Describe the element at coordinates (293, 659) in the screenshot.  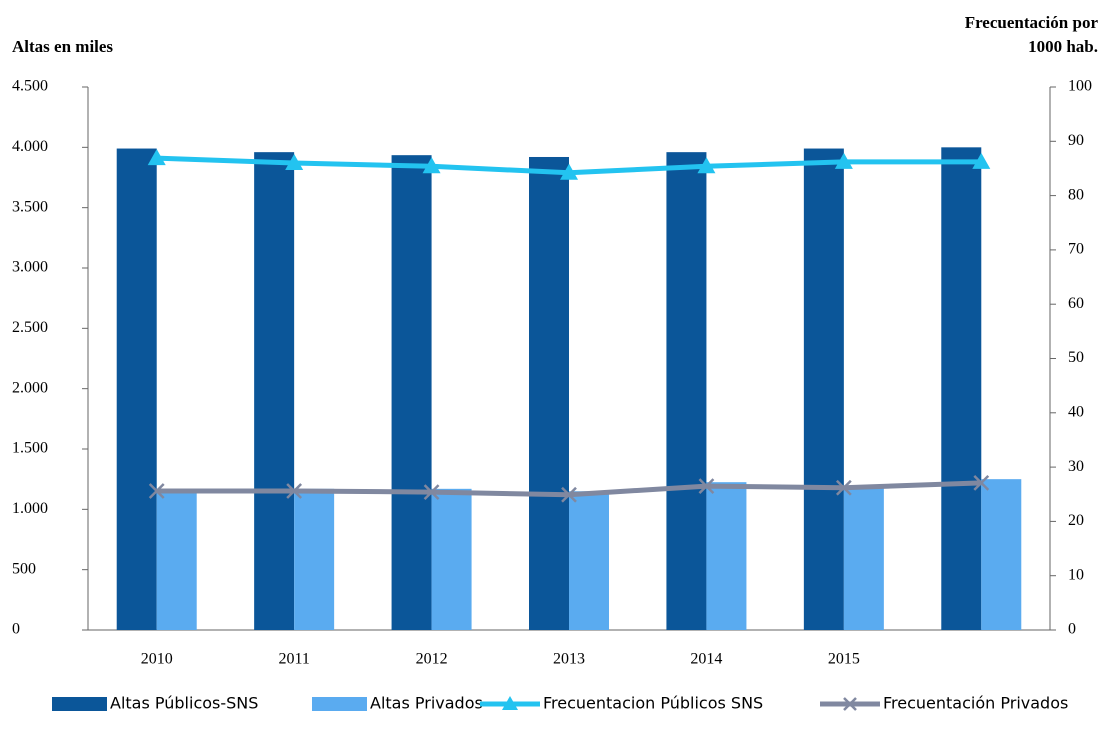
I see `x-tick-label: 2011` at that location.